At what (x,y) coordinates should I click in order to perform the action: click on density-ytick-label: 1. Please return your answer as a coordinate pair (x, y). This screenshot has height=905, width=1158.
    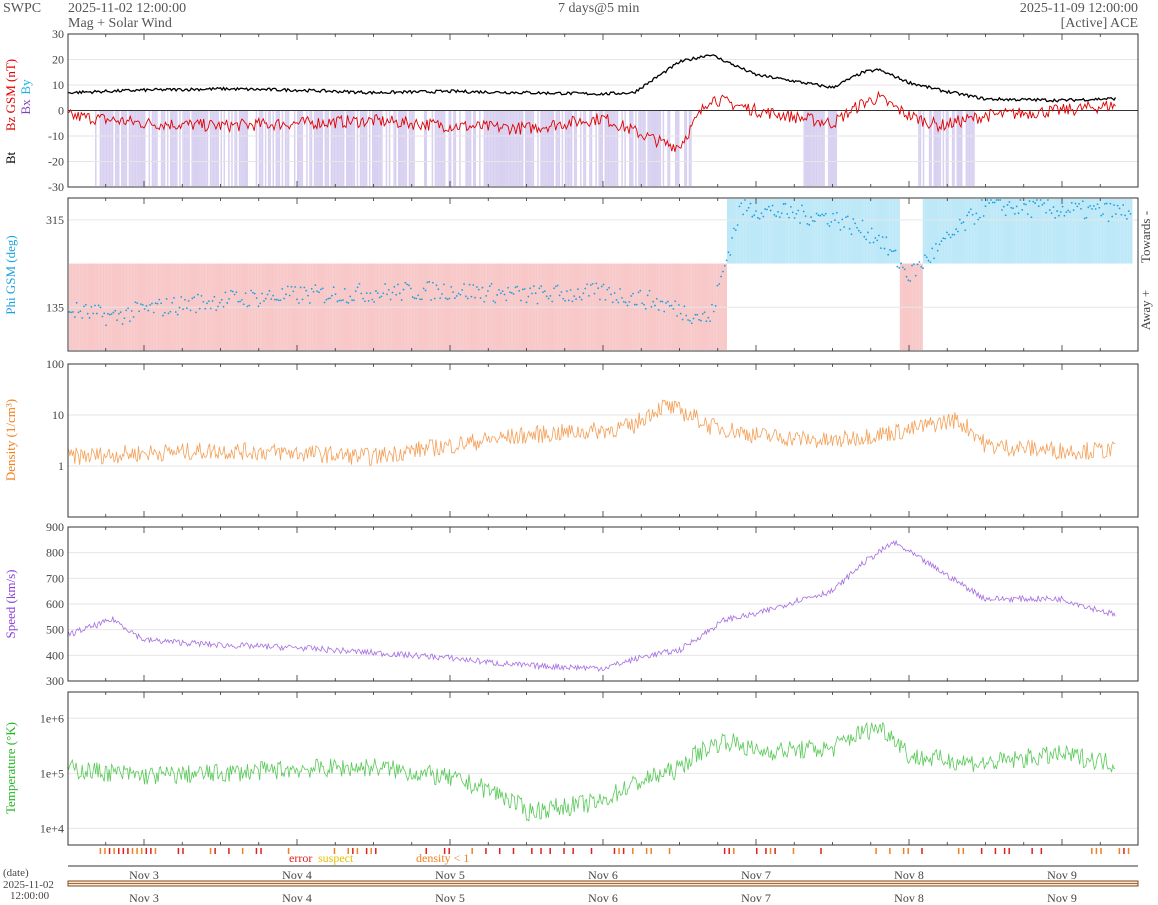
    Looking at the image, I should click on (61, 466).